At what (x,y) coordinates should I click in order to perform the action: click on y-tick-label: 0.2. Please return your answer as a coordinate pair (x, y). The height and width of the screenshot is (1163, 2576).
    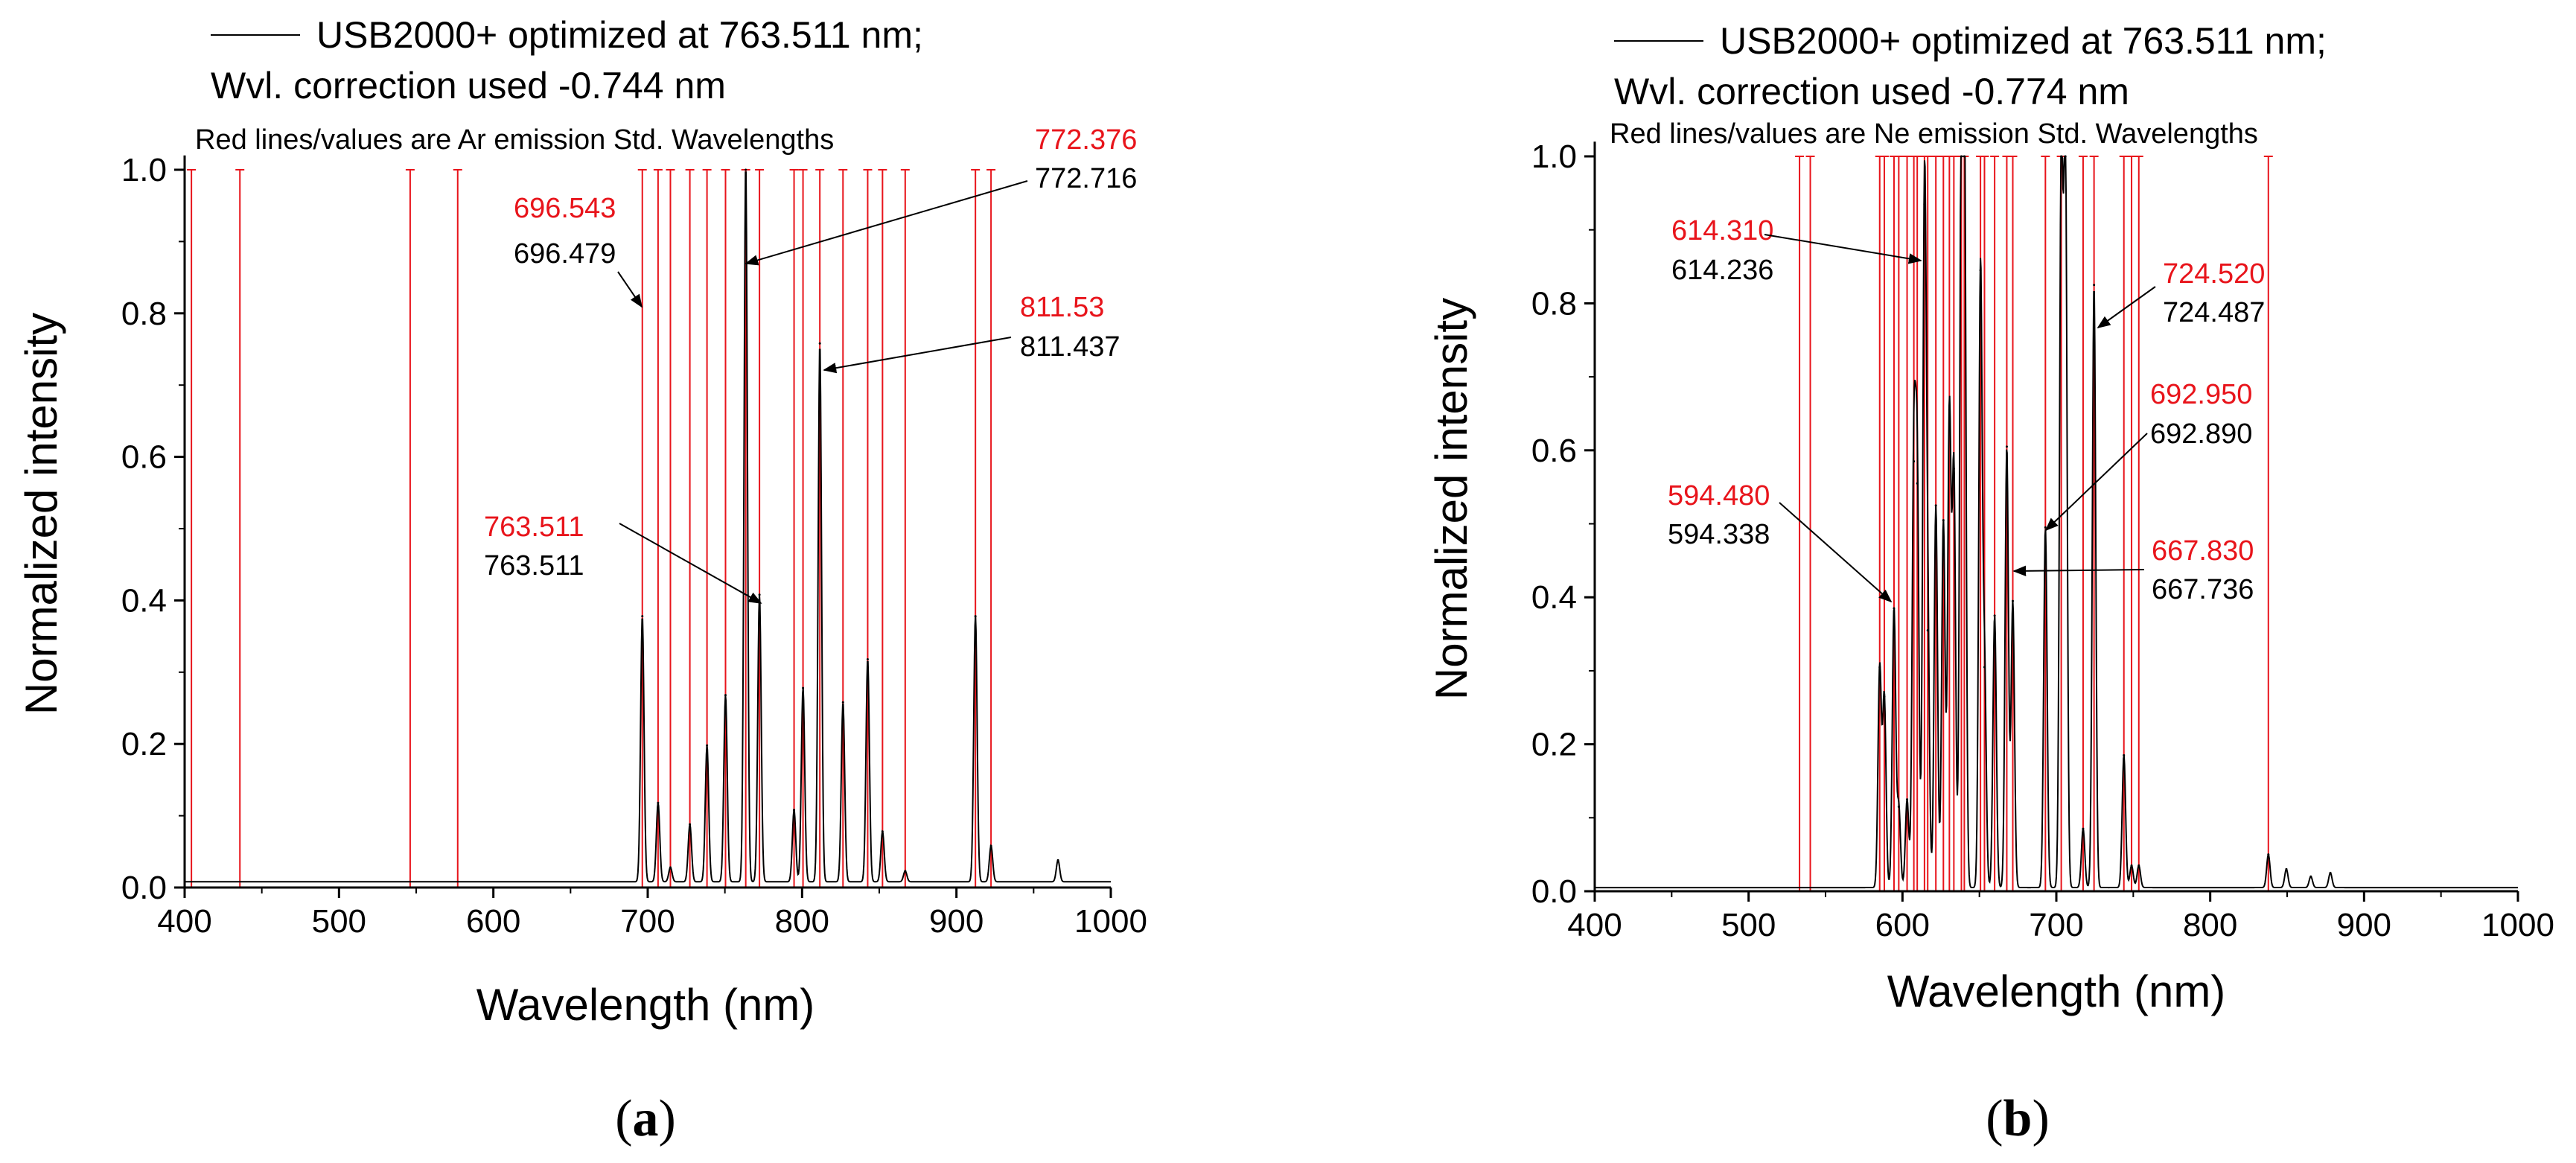
    Looking at the image, I should click on (144, 744).